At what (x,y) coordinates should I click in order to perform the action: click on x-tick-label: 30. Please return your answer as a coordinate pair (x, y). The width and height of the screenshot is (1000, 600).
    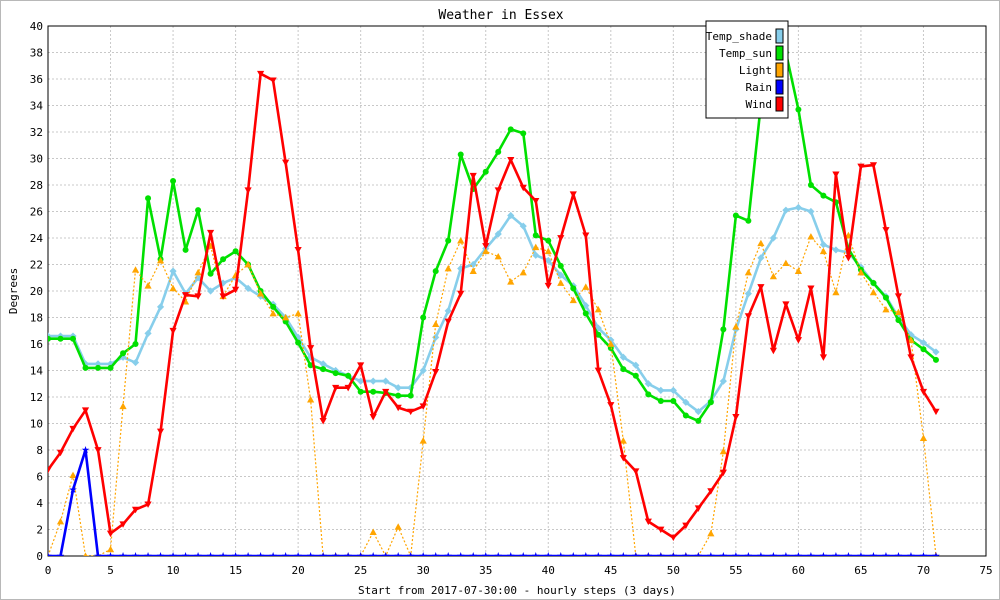
    Looking at the image, I should click on (423, 570).